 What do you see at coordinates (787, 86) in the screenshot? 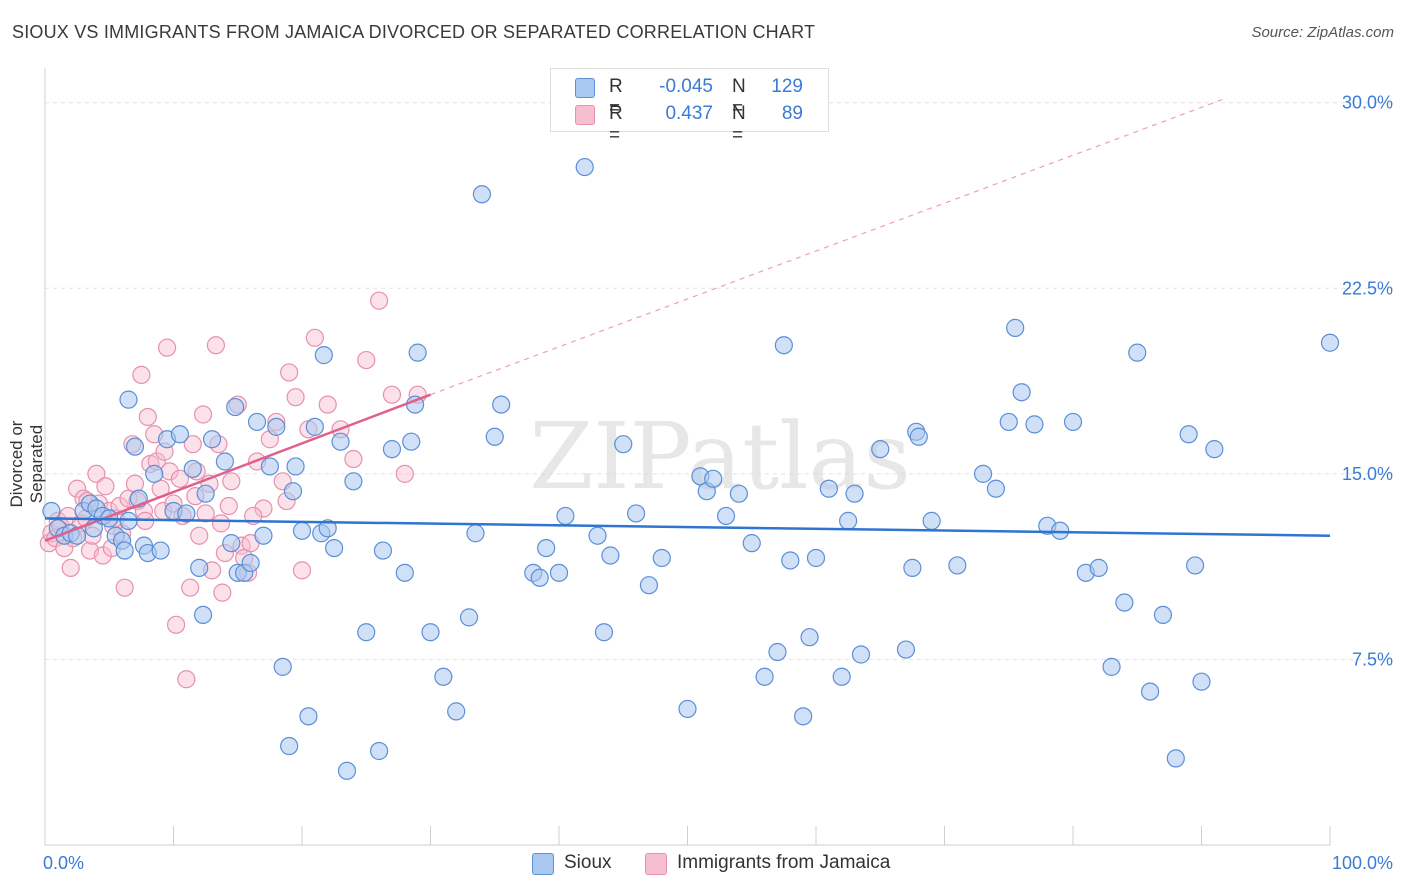
I see `n-value: 129` at bounding box center [787, 86].